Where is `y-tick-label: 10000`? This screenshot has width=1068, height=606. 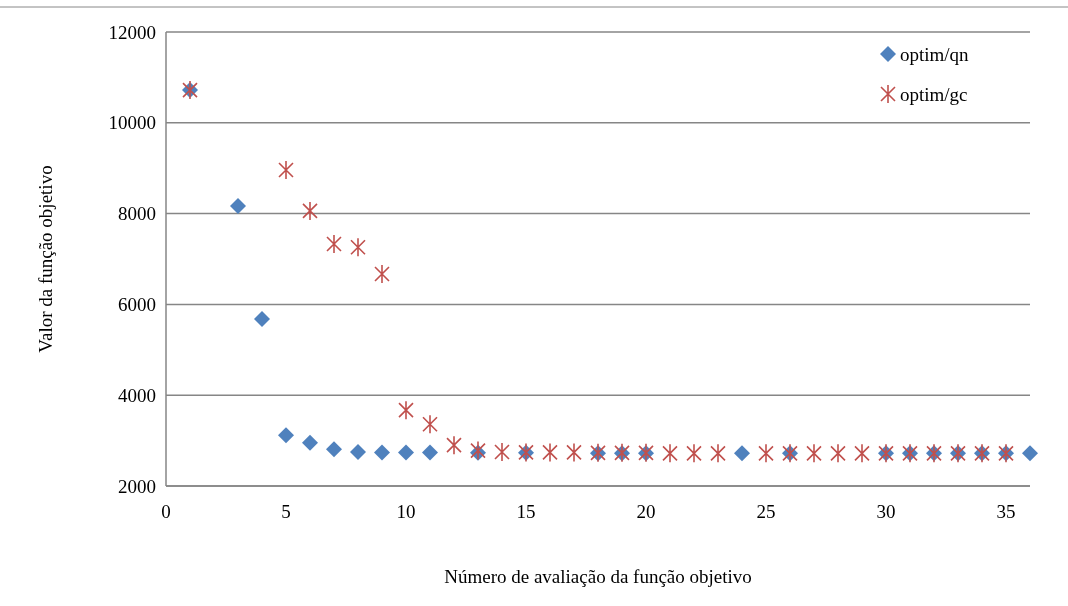
y-tick-label: 10000 is located at coordinates (132, 123).